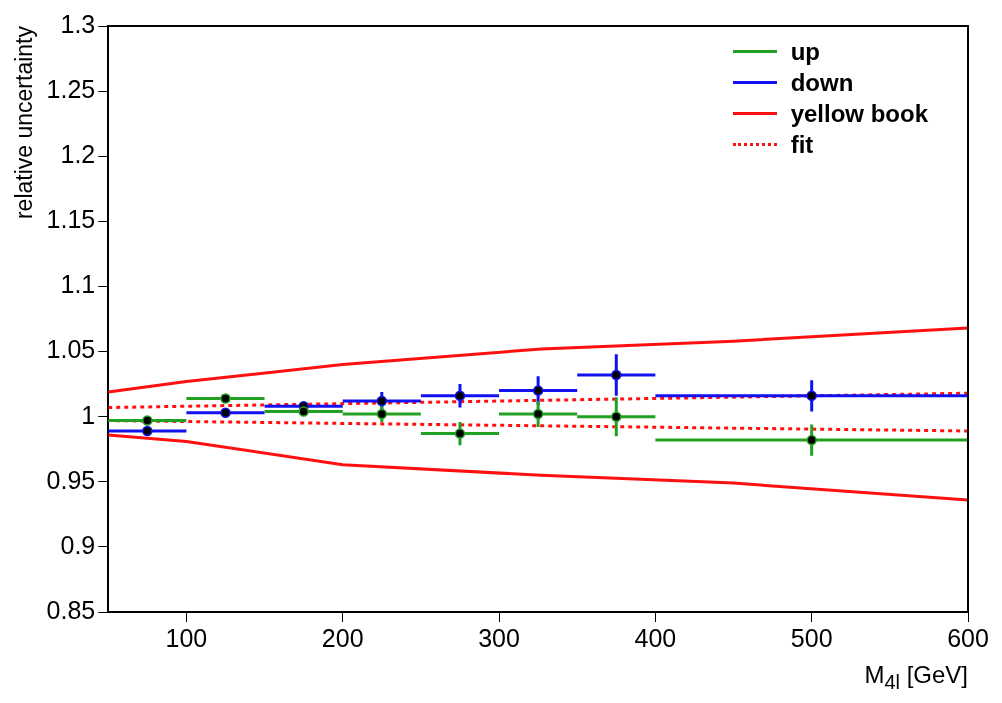 This screenshot has width=1002, height=703. Describe the element at coordinates (78, 284) in the screenshot. I see `y-tick-label: 1.1` at that location.